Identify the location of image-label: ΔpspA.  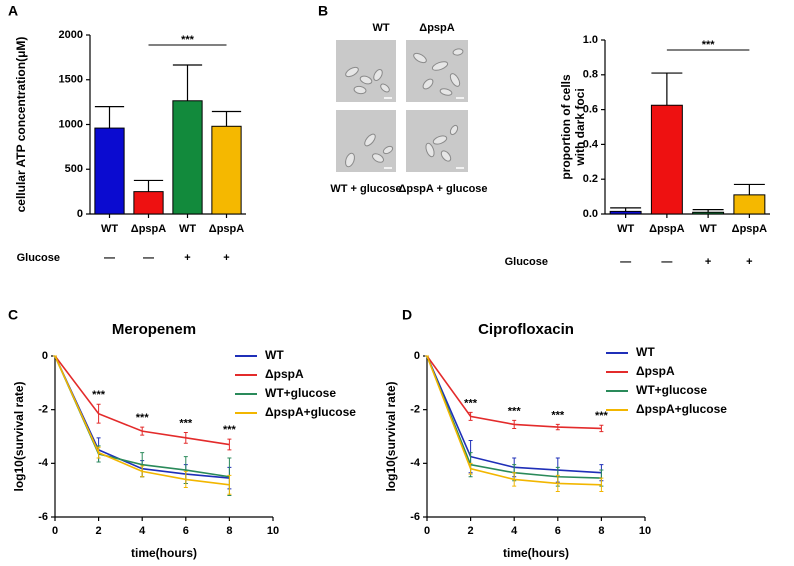
(436, 28).